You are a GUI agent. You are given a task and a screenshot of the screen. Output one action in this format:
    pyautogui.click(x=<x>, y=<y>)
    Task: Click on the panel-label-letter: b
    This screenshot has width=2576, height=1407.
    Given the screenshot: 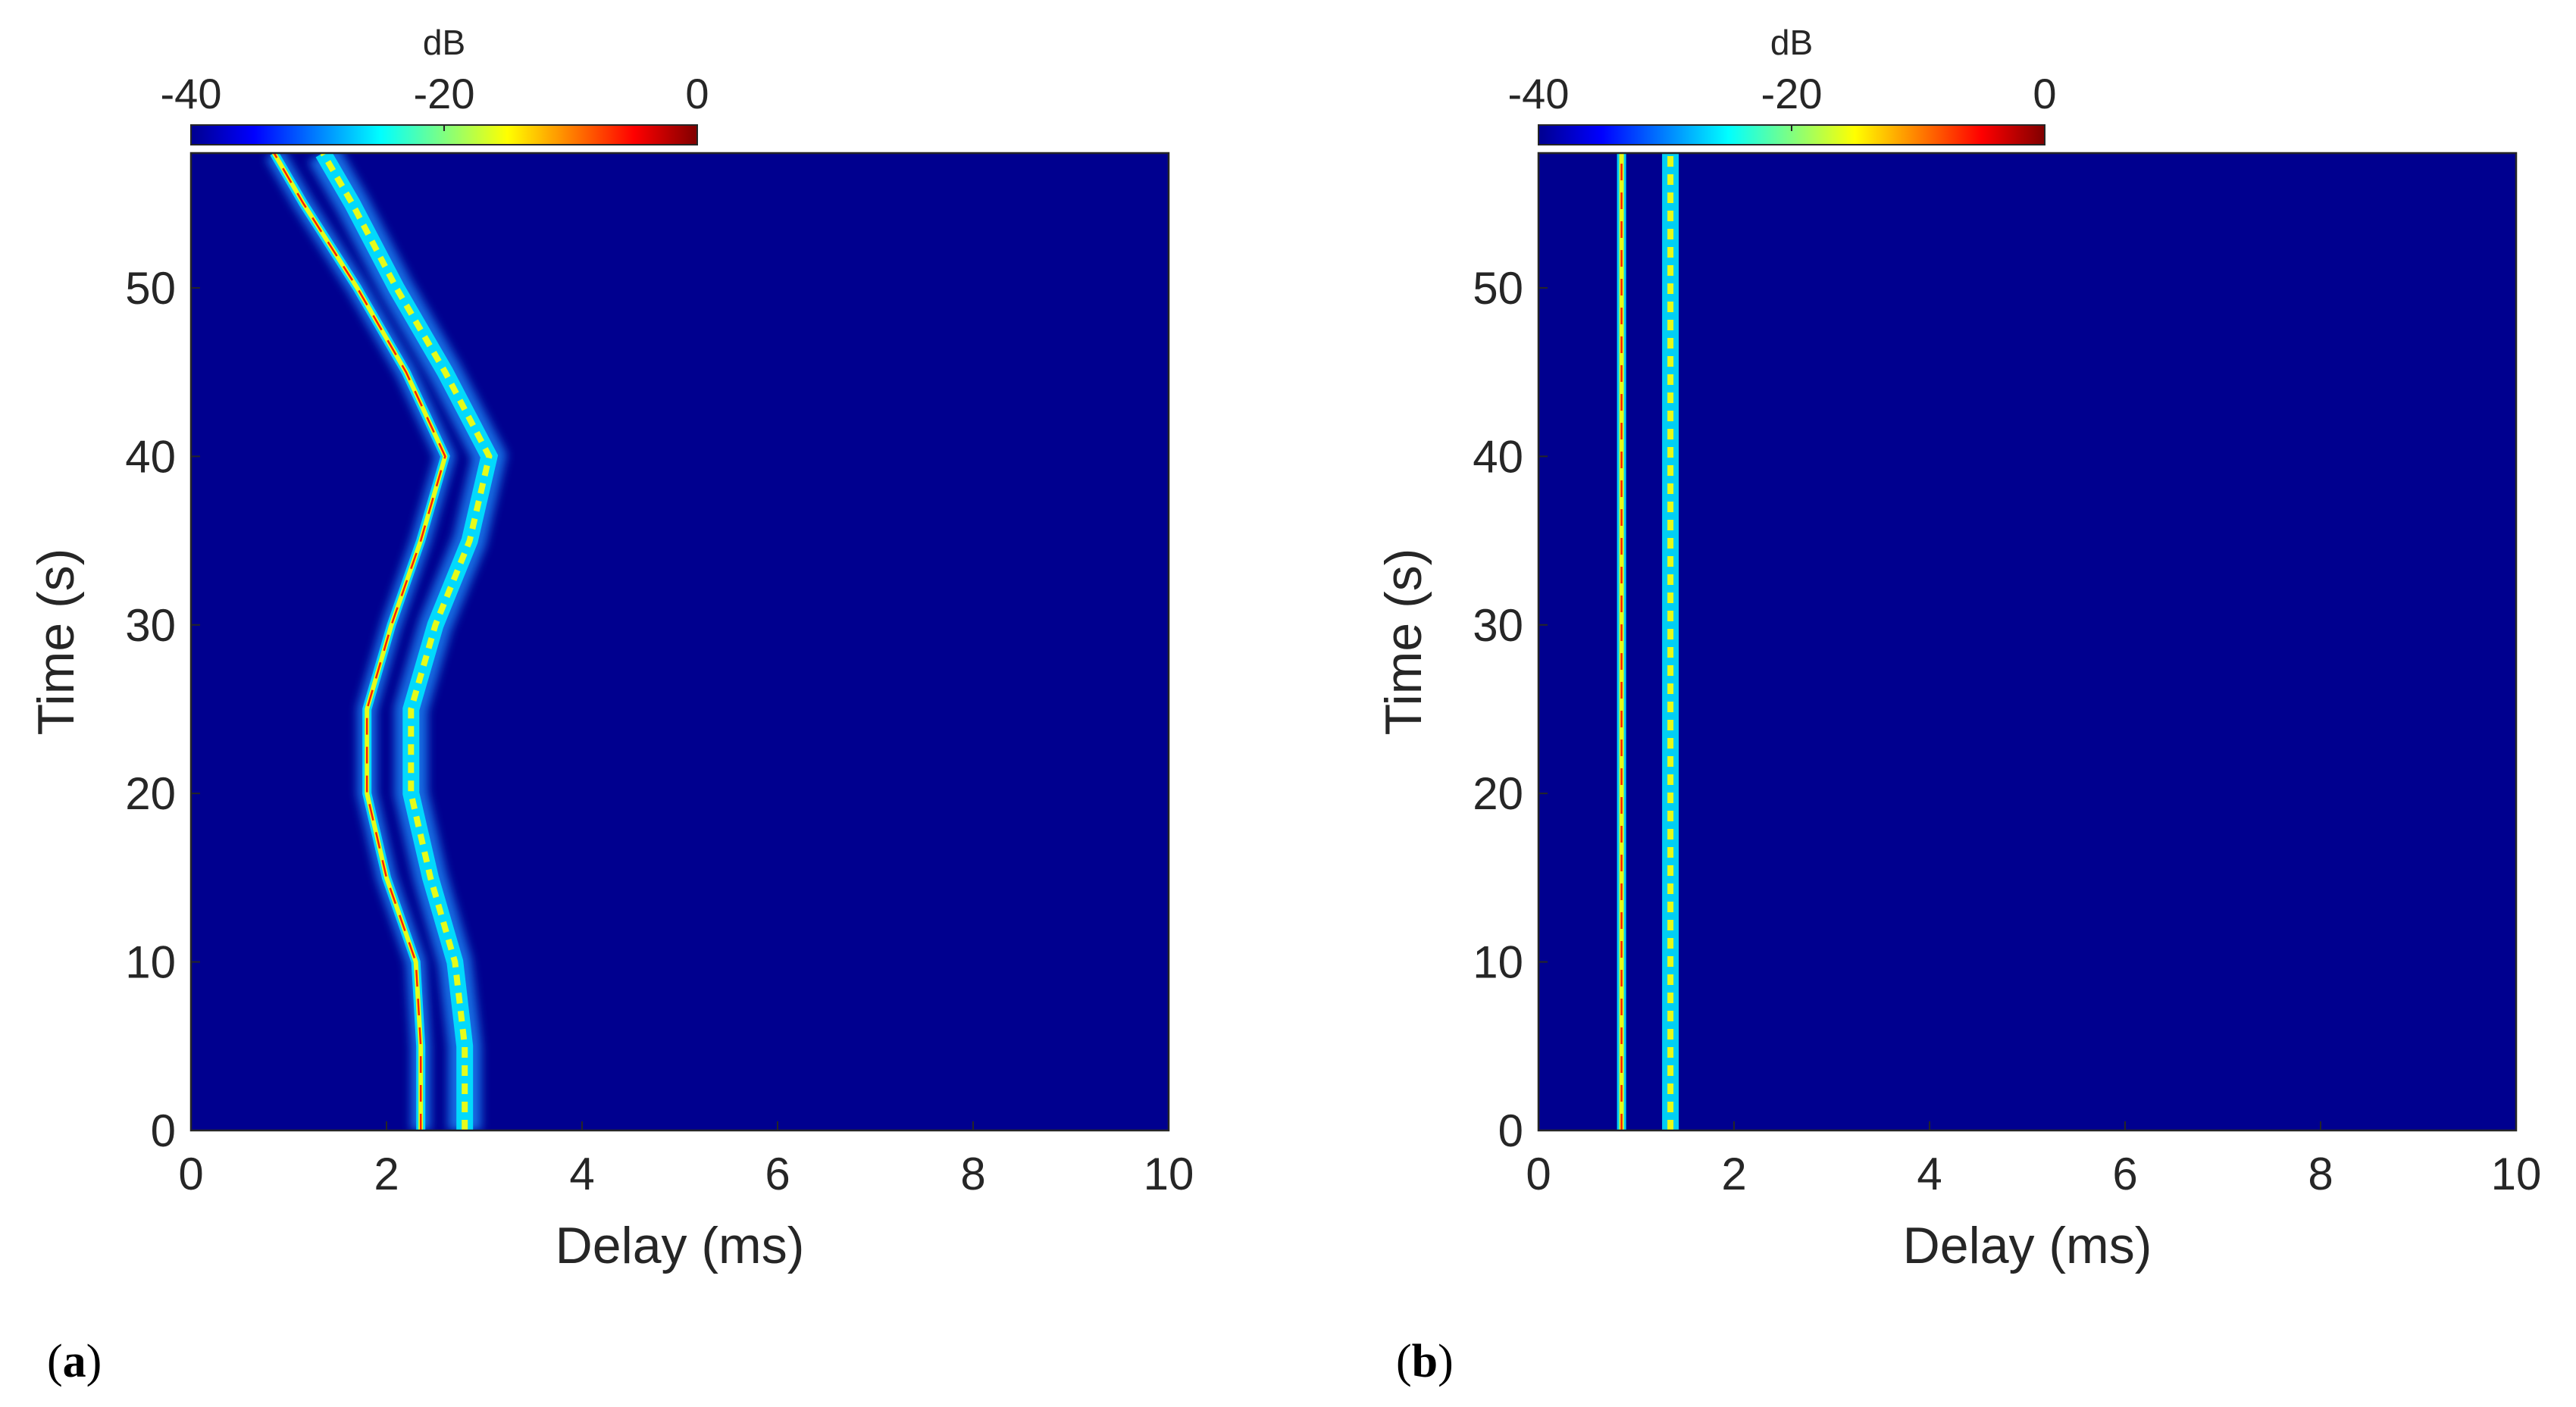 What is the action you would take?
    pyautogui.click(x=1424, y=1361)
    